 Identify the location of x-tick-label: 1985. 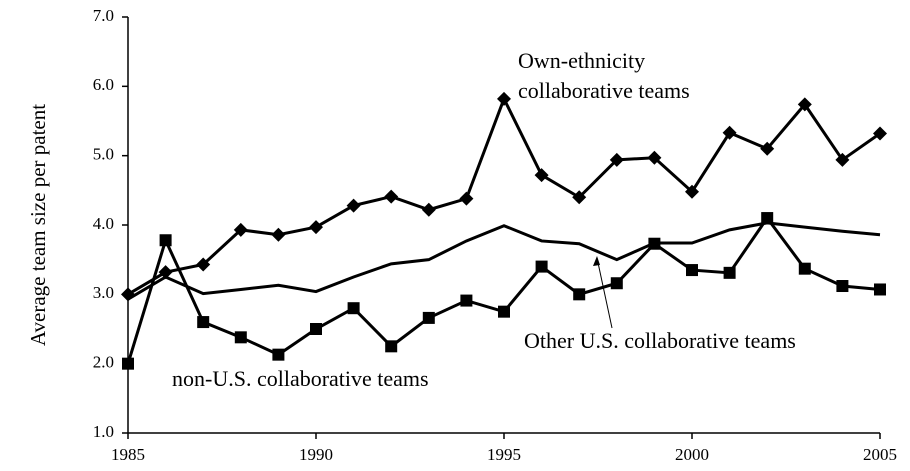
(128, 454).